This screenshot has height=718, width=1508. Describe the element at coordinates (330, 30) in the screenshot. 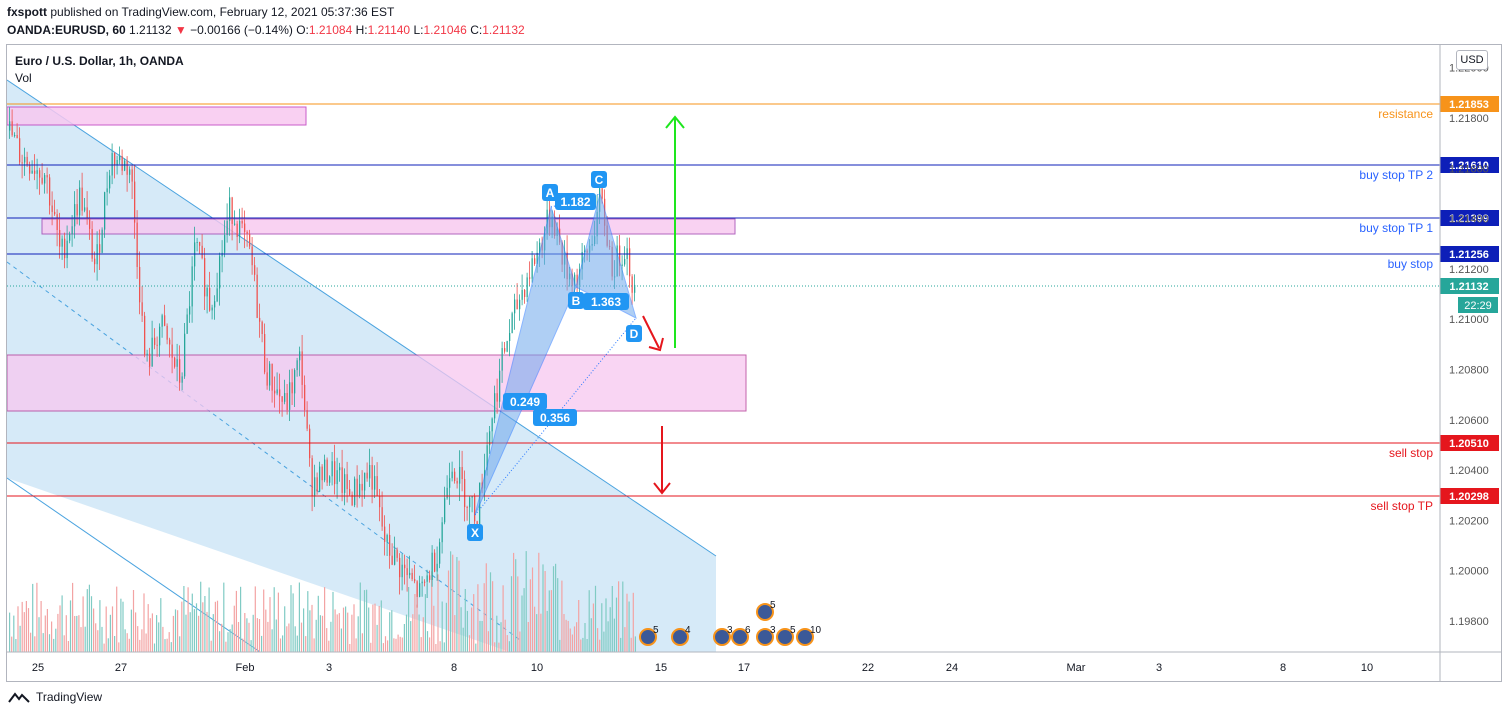

I see `open-value: 1.21084` at that location.